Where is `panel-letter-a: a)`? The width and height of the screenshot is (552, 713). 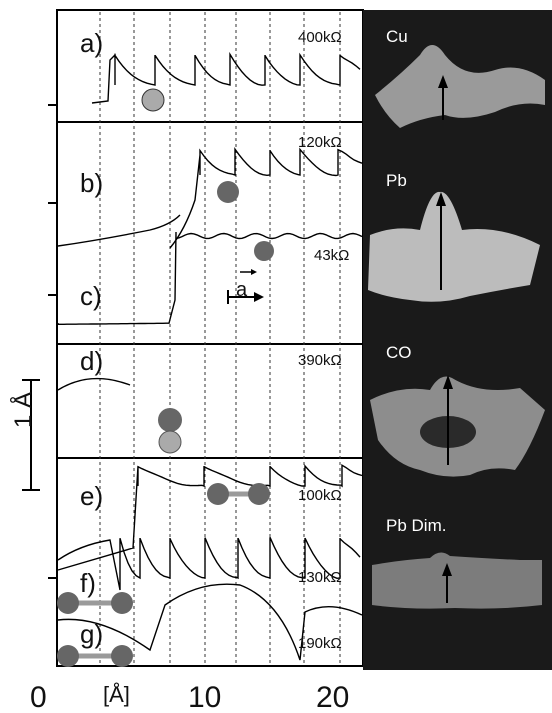 panel-letter-a: a) is located at coordinates (91, 43).